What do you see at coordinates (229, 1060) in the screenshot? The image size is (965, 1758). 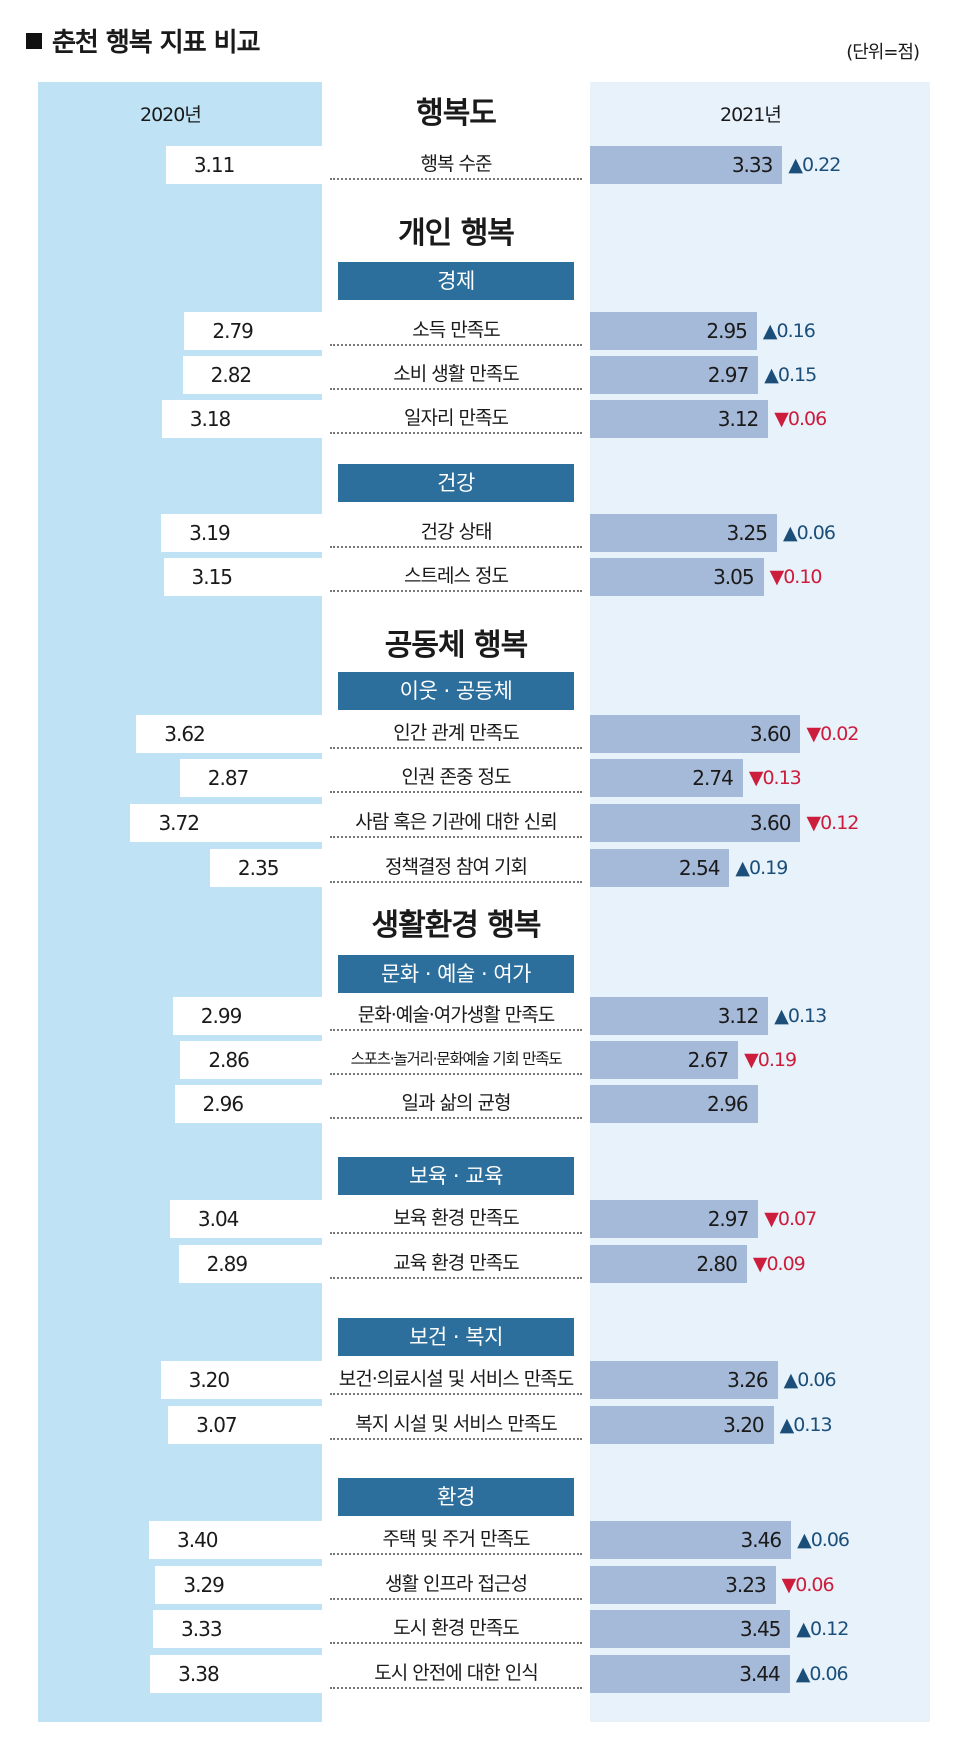 I see `value-2020: 2.86` at bounding box center [229, 1060].